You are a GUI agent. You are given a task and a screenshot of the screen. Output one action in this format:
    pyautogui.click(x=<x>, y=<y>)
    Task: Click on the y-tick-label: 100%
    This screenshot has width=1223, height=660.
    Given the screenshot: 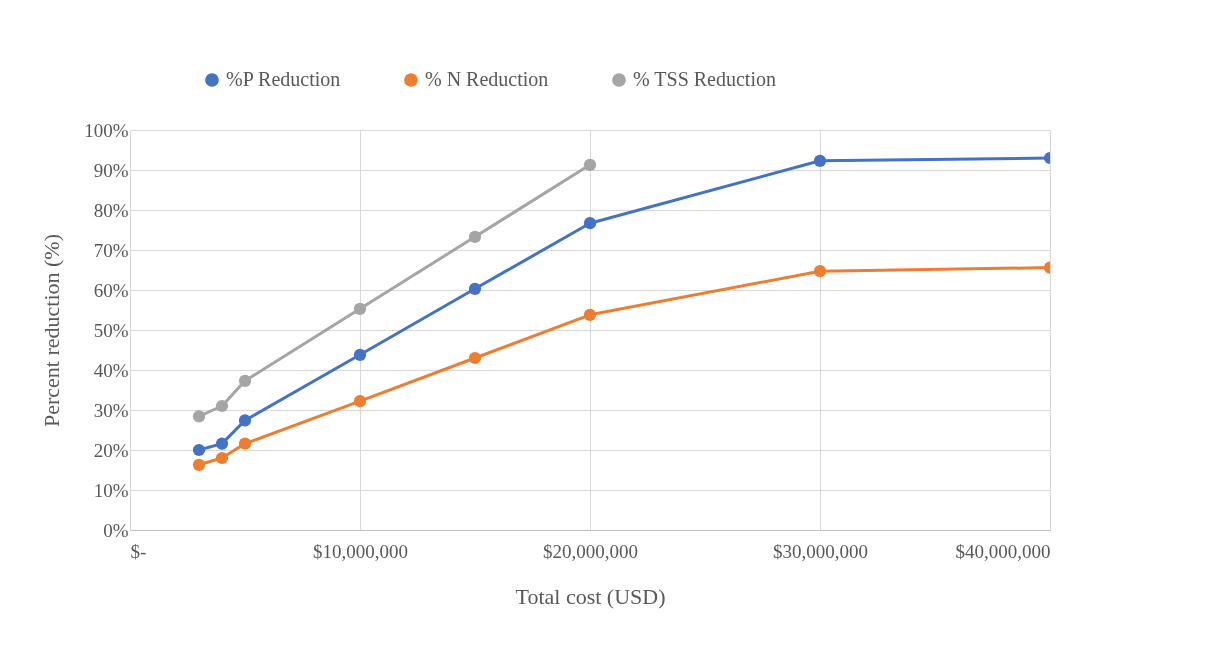 What is the action you would take?
    pyautogui.click(x=106, y=130)
    